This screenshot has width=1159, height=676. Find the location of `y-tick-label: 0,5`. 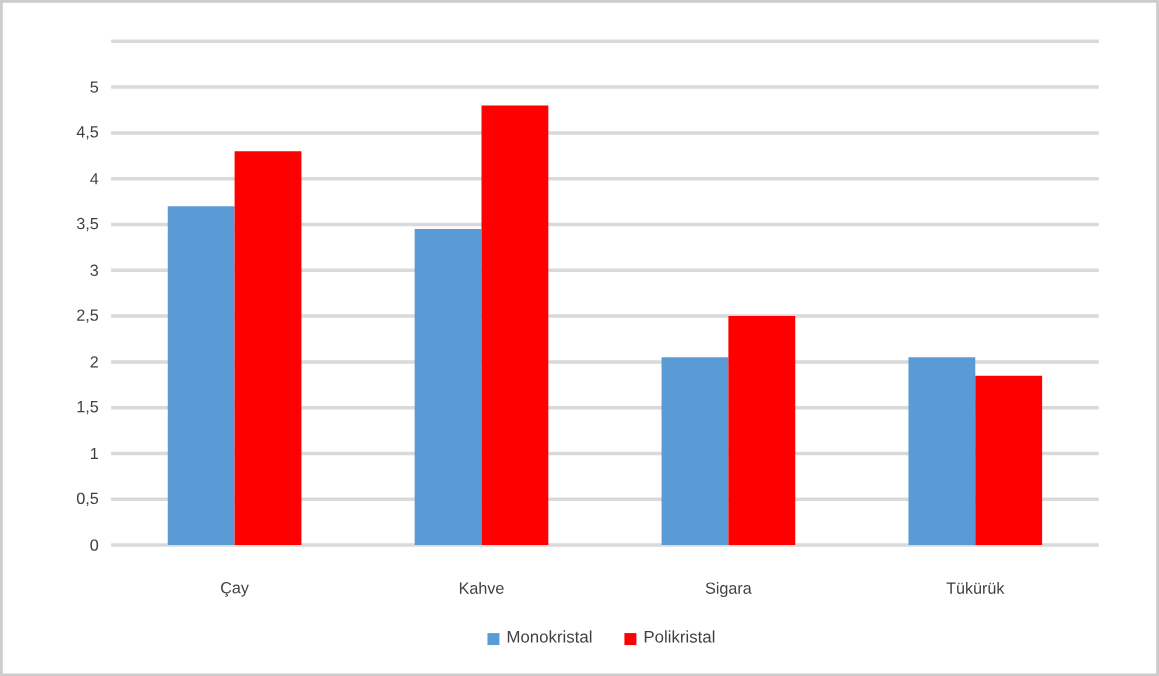

y-tick-label: 0,5 is located at coordinates (87, 499).